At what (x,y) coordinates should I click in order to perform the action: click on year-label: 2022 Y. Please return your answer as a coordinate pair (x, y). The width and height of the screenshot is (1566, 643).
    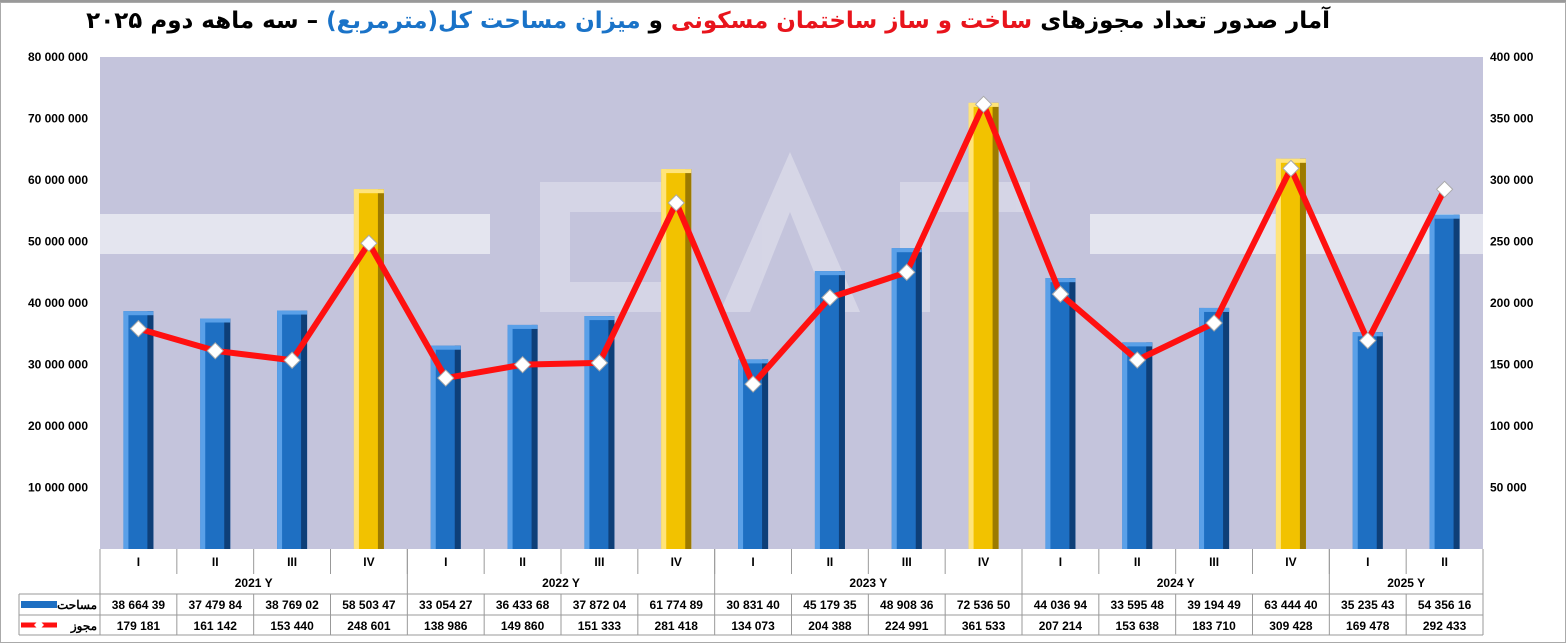
    Looking at the image, I should click on (561, 583).